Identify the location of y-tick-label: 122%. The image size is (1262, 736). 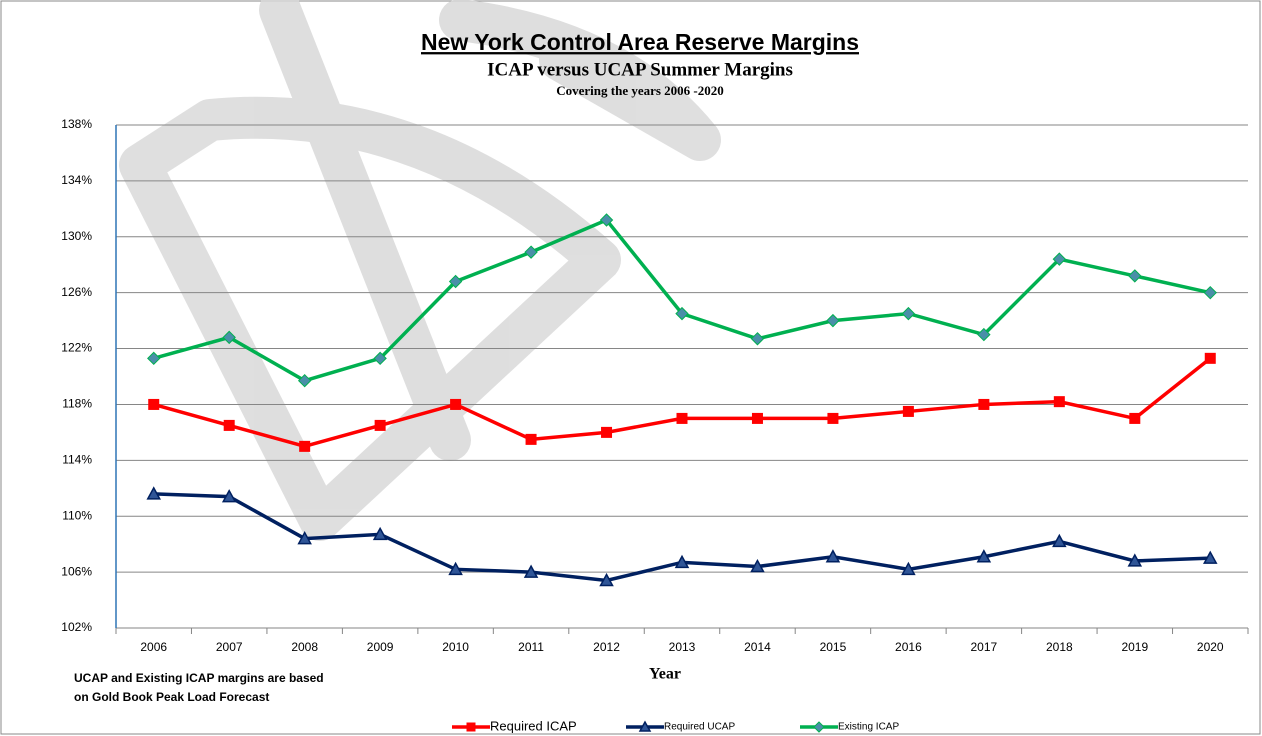
(76, 348).